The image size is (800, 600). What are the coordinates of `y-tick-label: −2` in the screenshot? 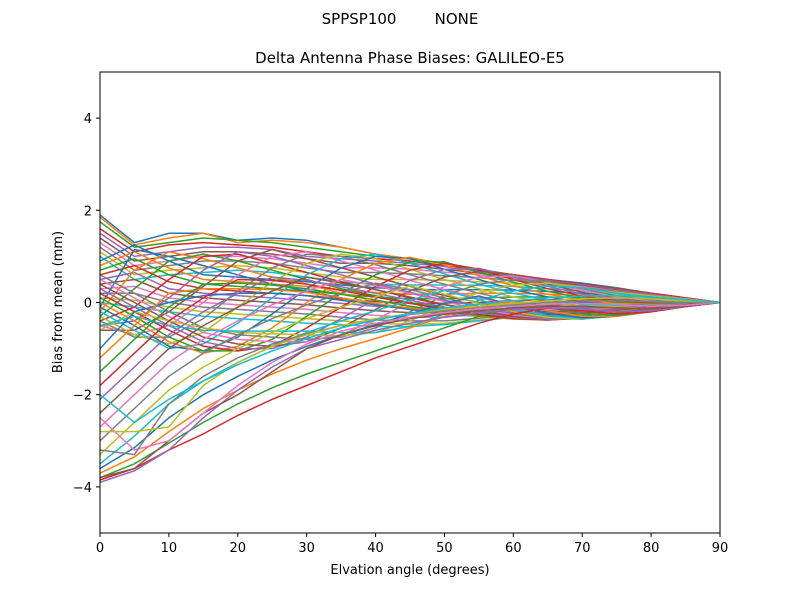 It's located at (82, 396).